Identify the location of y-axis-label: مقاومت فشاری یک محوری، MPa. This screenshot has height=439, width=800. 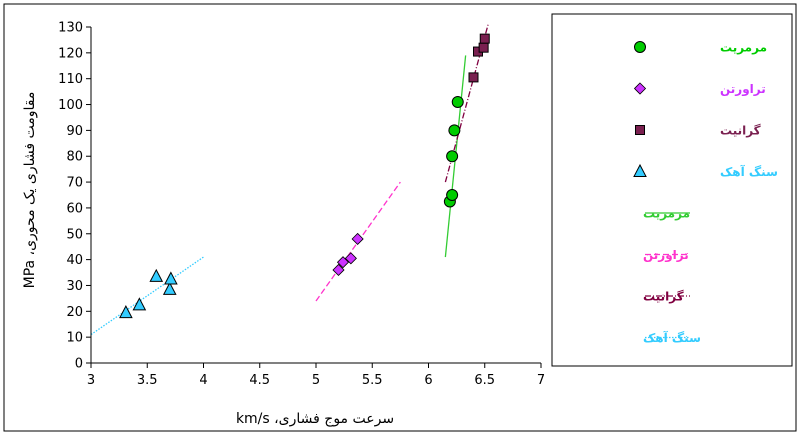
(30, 190).